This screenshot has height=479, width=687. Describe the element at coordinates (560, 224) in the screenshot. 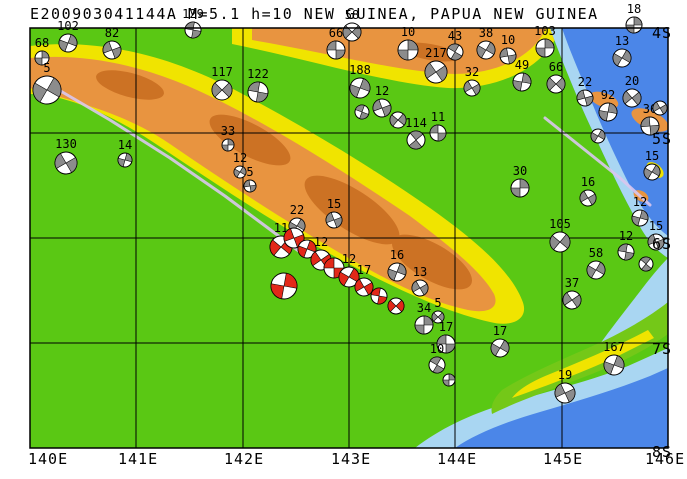

I see `mechanism-depth-label: 105` at that location.